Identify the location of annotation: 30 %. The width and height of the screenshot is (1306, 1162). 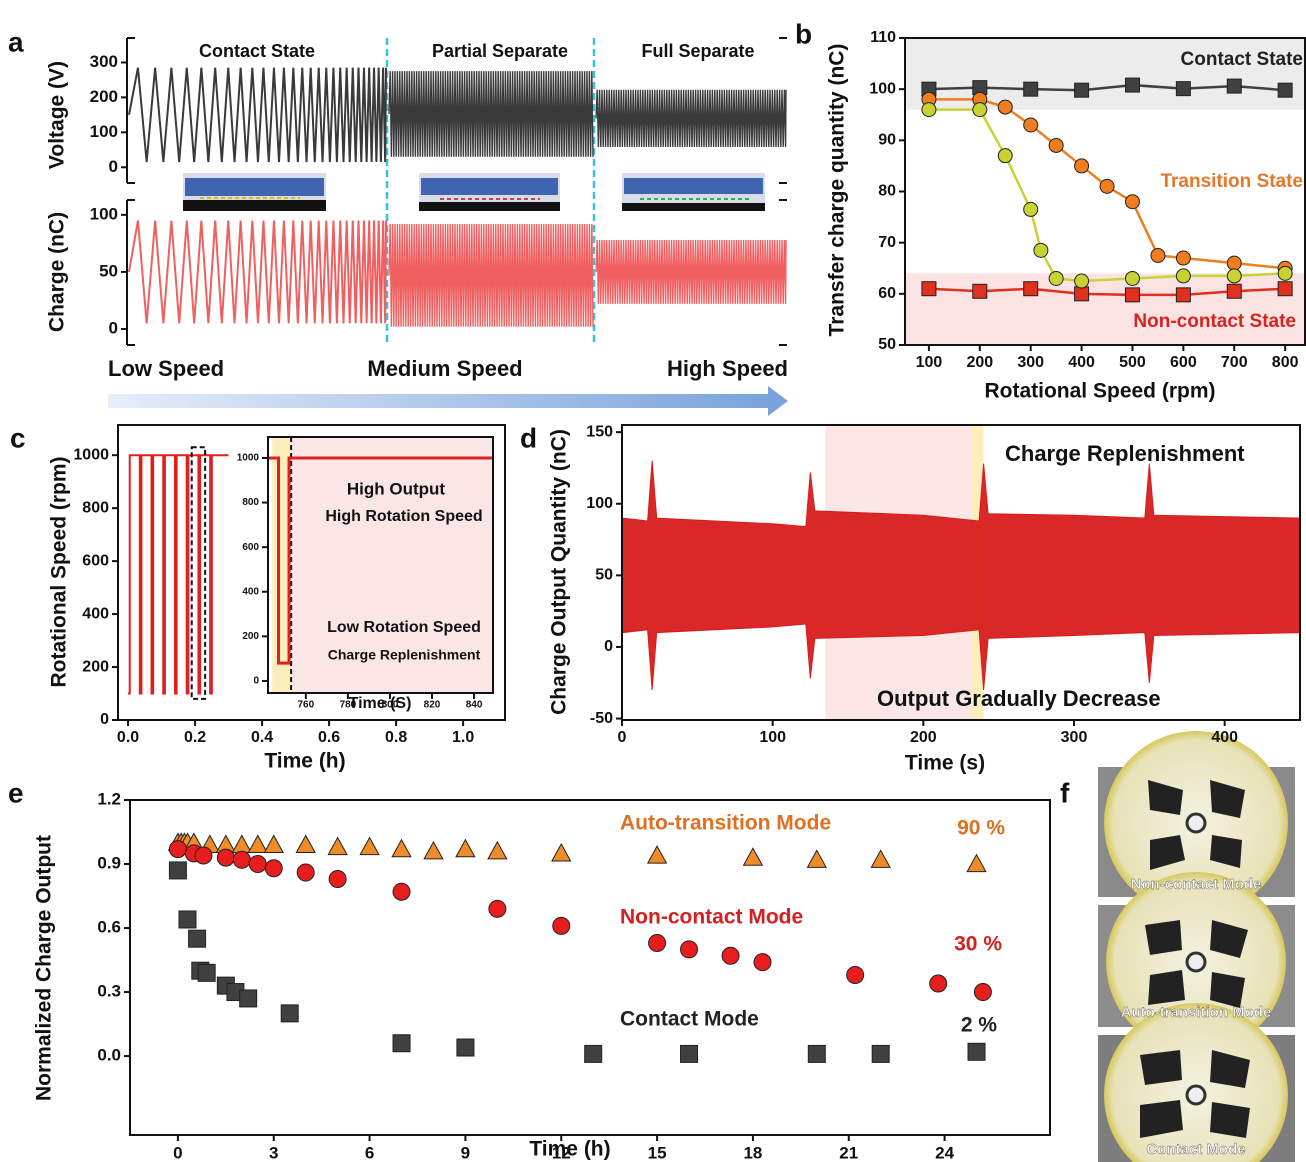
(978, 944).